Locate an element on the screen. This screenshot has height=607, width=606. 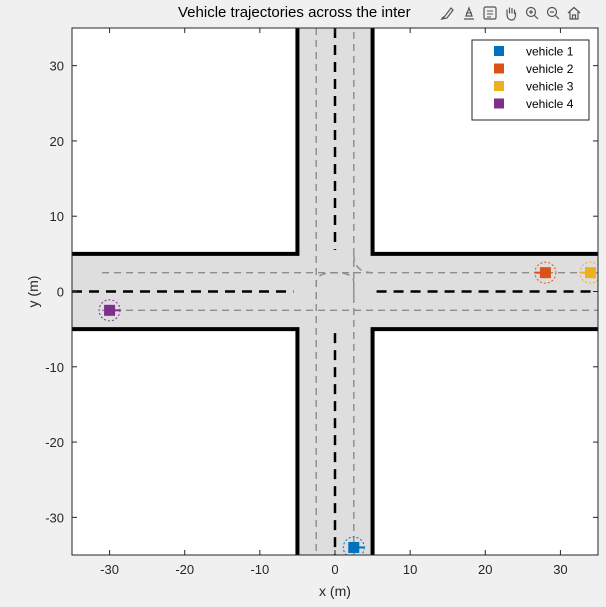
road-edge-top-left is located at coordinates (186, 142).